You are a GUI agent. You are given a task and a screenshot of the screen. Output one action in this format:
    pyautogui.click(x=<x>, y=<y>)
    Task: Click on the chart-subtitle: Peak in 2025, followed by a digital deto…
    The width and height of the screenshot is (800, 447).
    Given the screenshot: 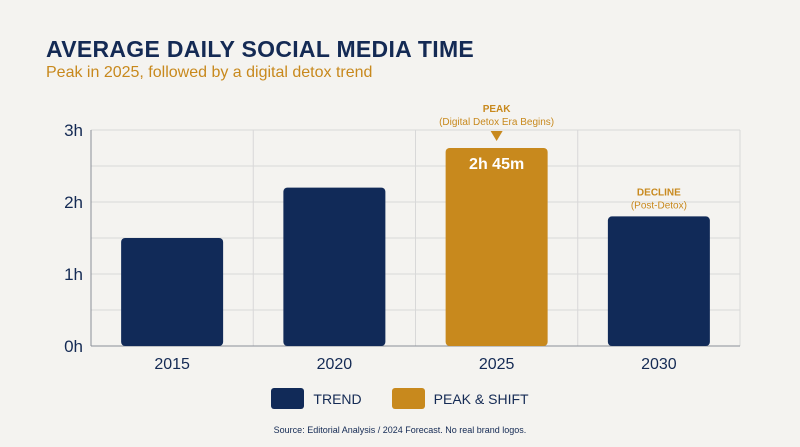 What is the action you would take?
    pyautogui.click(x=209, y=72)
    